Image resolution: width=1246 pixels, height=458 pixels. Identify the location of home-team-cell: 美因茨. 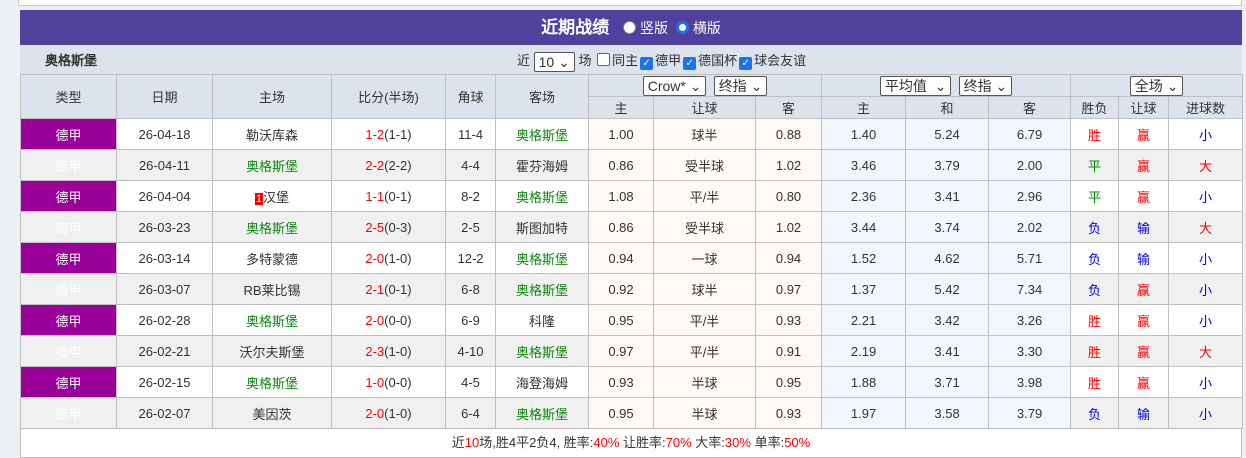
(272, 413).